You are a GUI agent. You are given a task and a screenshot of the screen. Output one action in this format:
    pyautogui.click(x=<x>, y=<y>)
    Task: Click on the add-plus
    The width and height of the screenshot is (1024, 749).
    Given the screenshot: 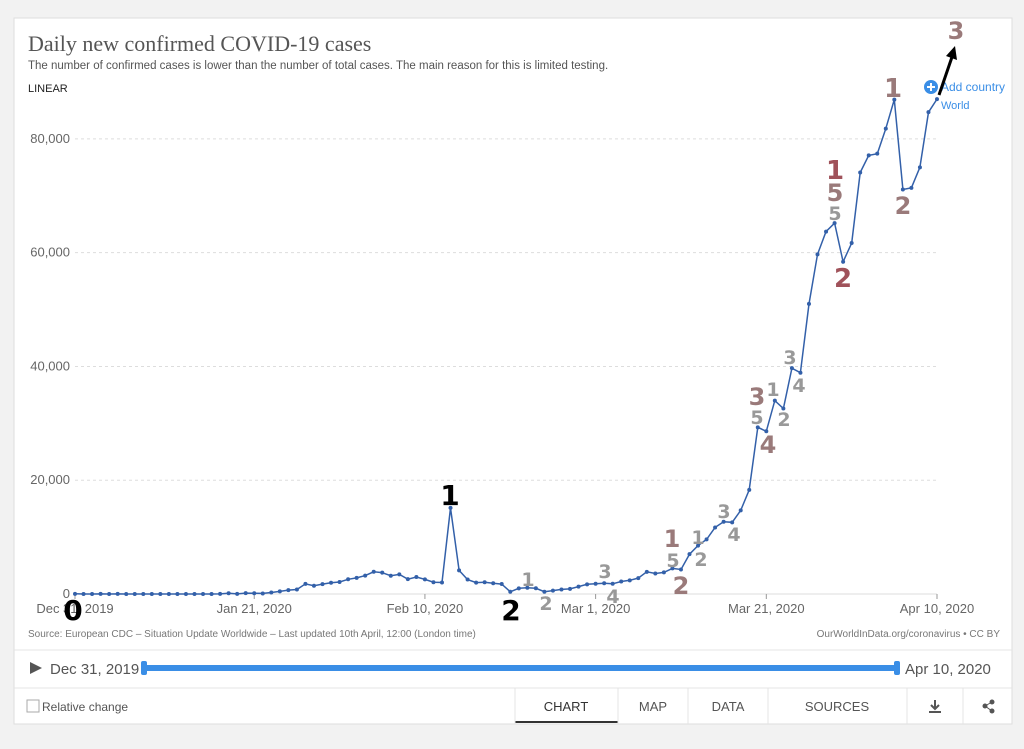 What is the action you would take?
    pyautogui.click(x=931, y=87)
    